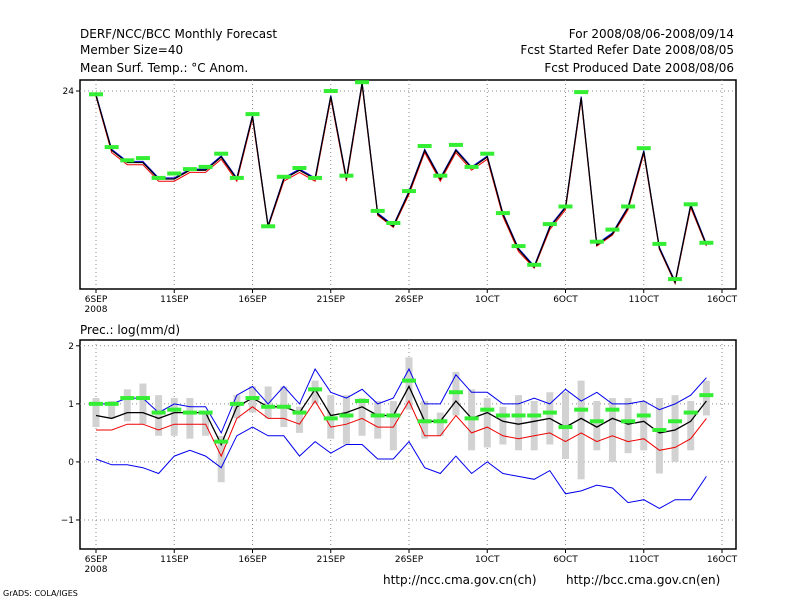 This screenshot has height=600, width=800. I want to click on precipitation-x-tick-label: 16OCT, so click(722, 560).